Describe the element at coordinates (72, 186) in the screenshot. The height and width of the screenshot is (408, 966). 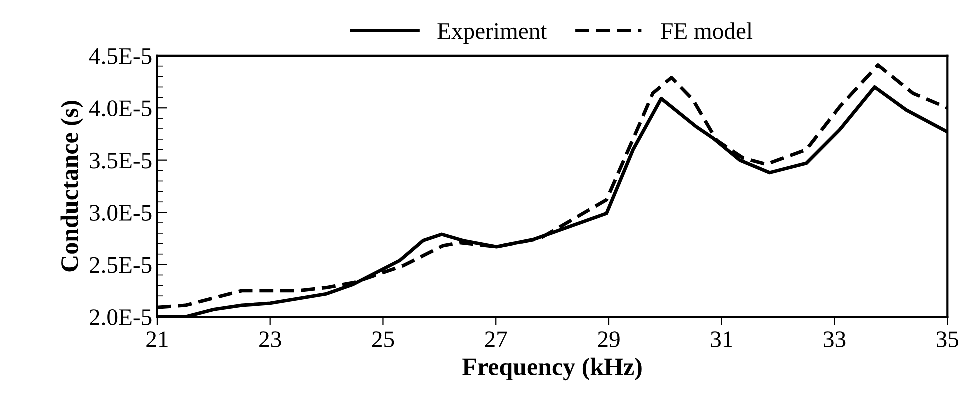
I see `y-axis-title: Conductance (s)` at that location.